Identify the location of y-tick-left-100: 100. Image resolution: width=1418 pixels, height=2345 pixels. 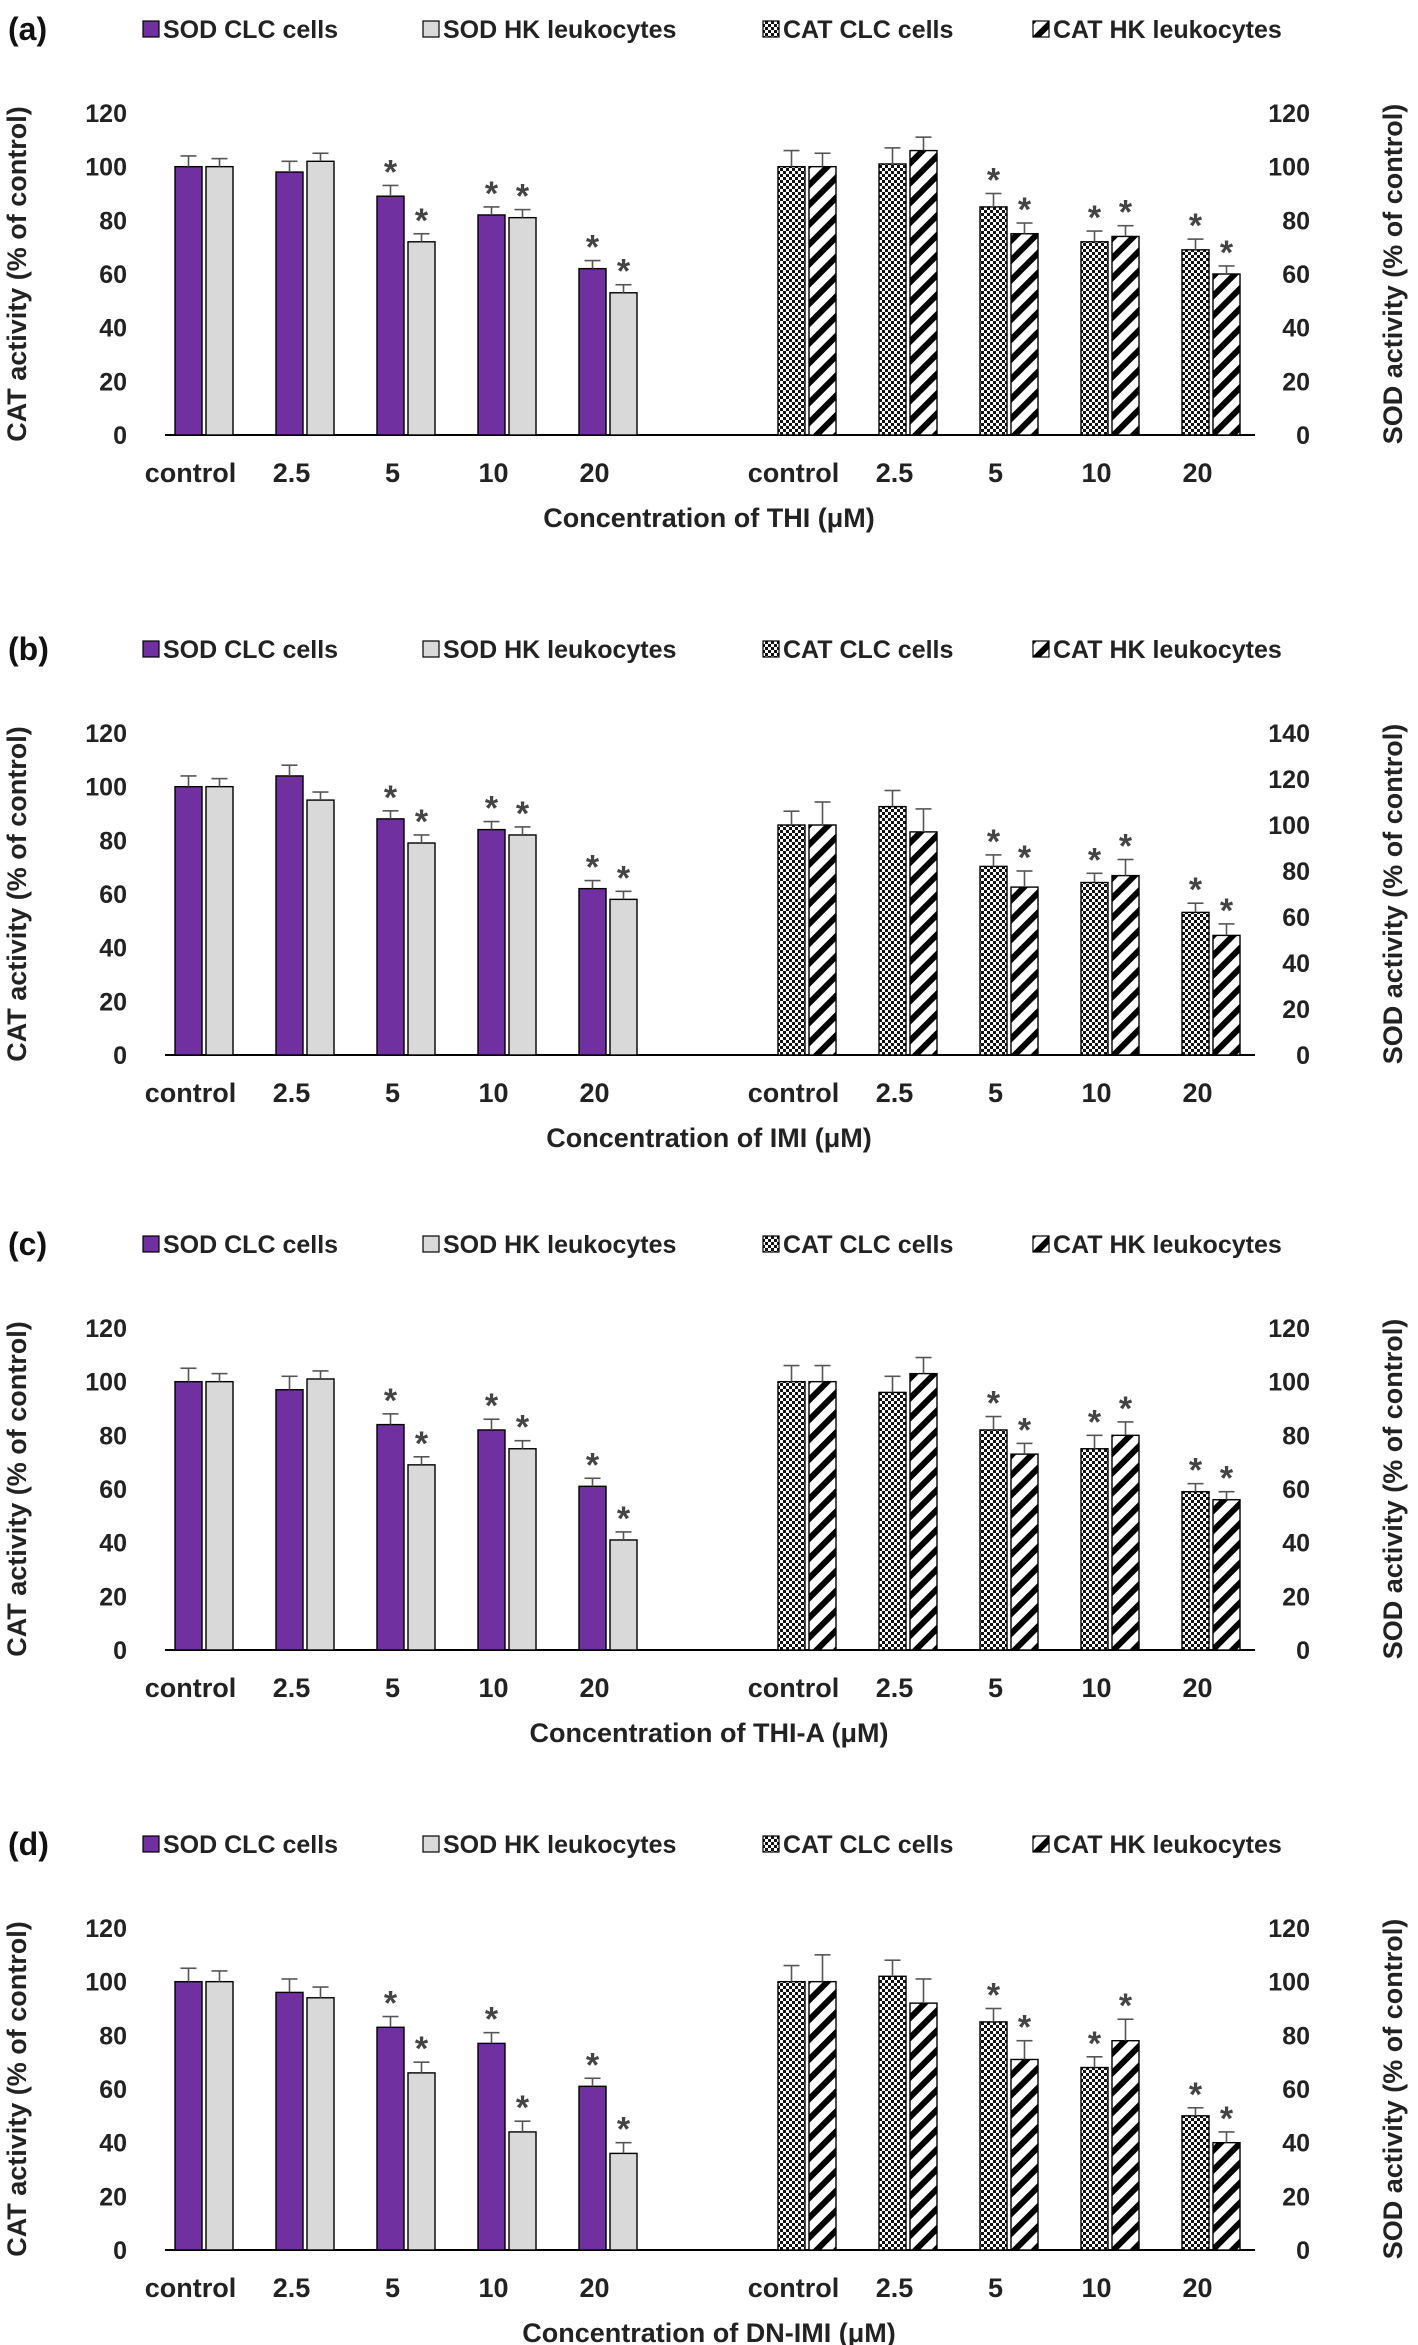
(106, 1983).